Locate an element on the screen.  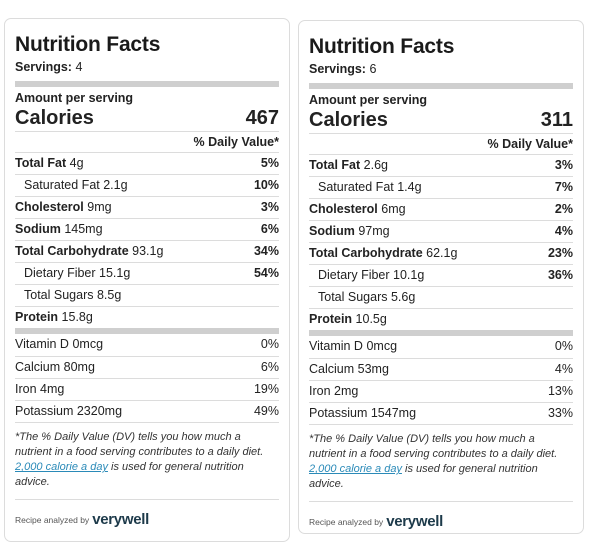
nutrient-name-cell: Cholesterol 6mg is located at coordinates (357, 209).